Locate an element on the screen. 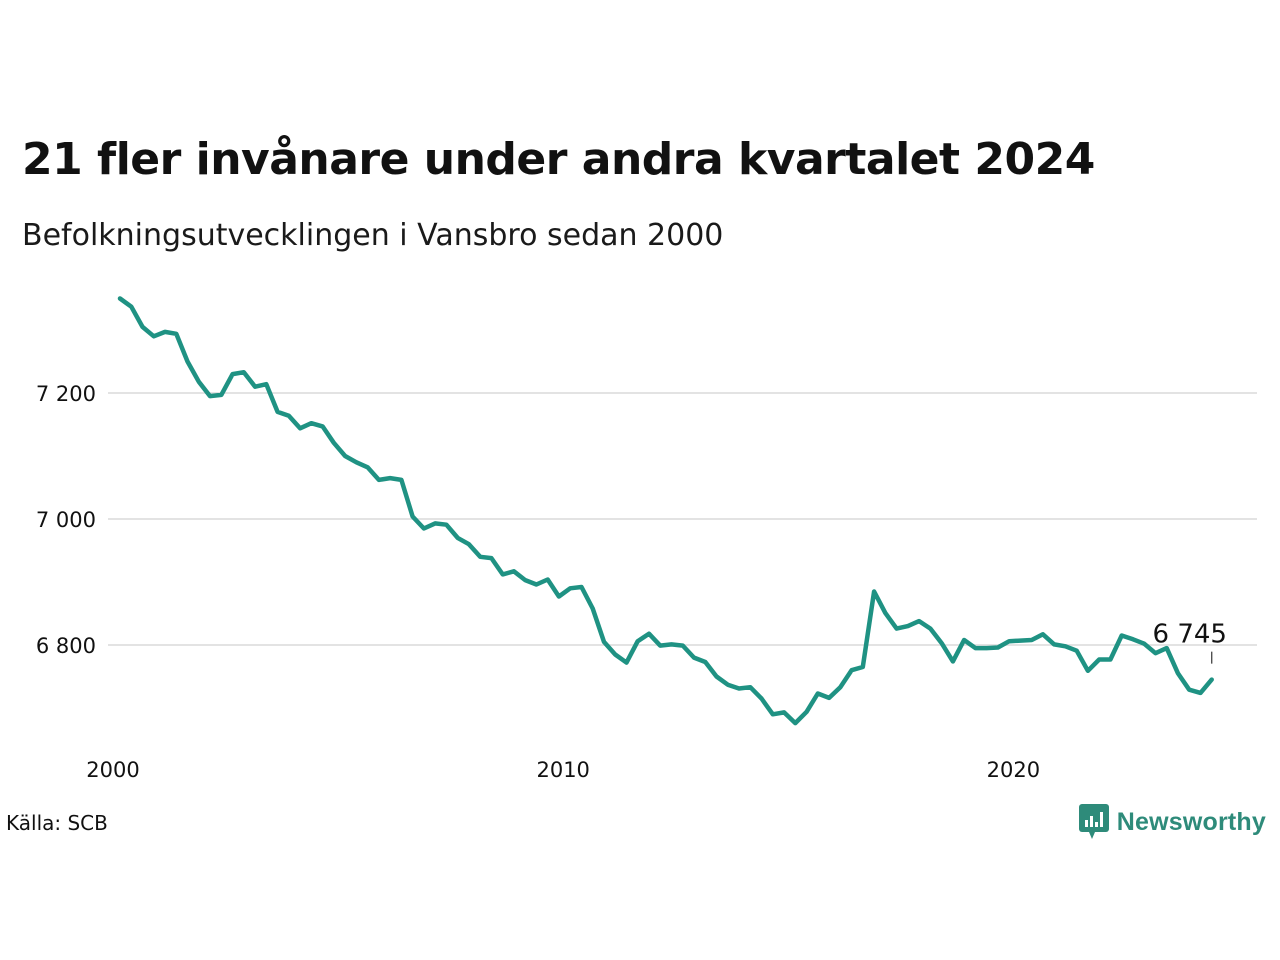 The image size is (1280, 960). annotation-label: 6 745 is located at coordinates (1190, 635).